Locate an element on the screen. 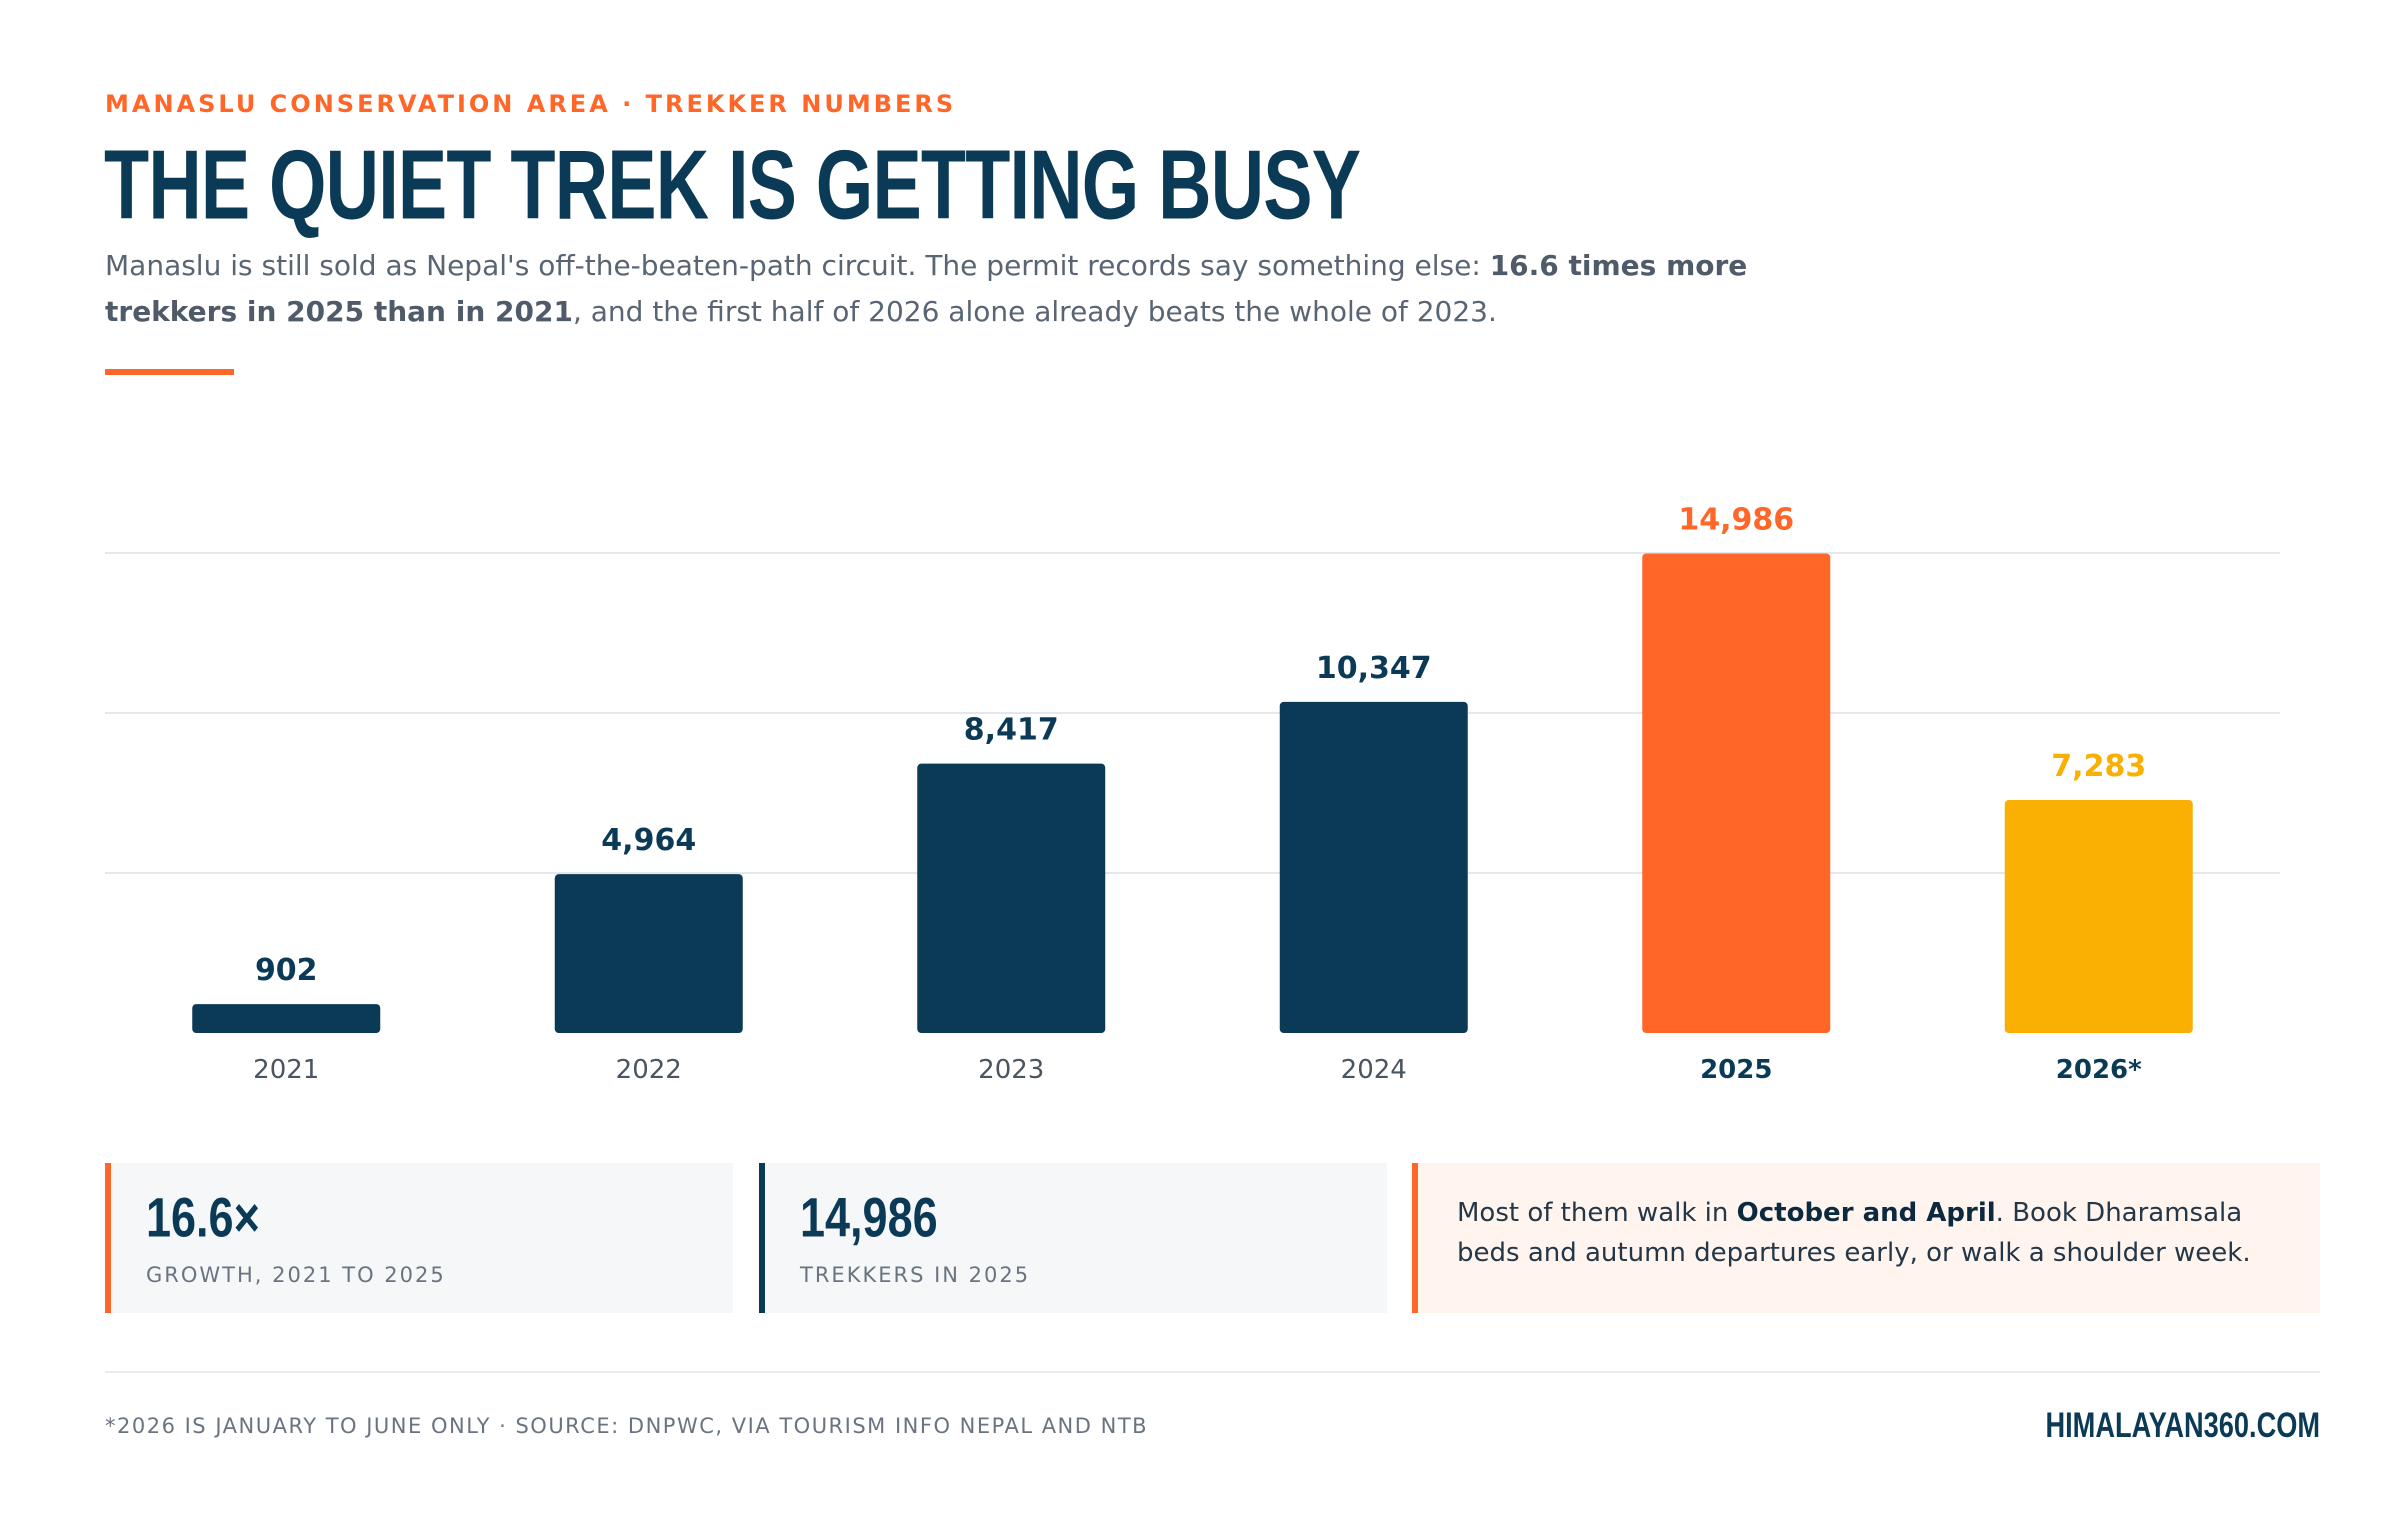  bar-2021 is located at coordinates (286, 1018).